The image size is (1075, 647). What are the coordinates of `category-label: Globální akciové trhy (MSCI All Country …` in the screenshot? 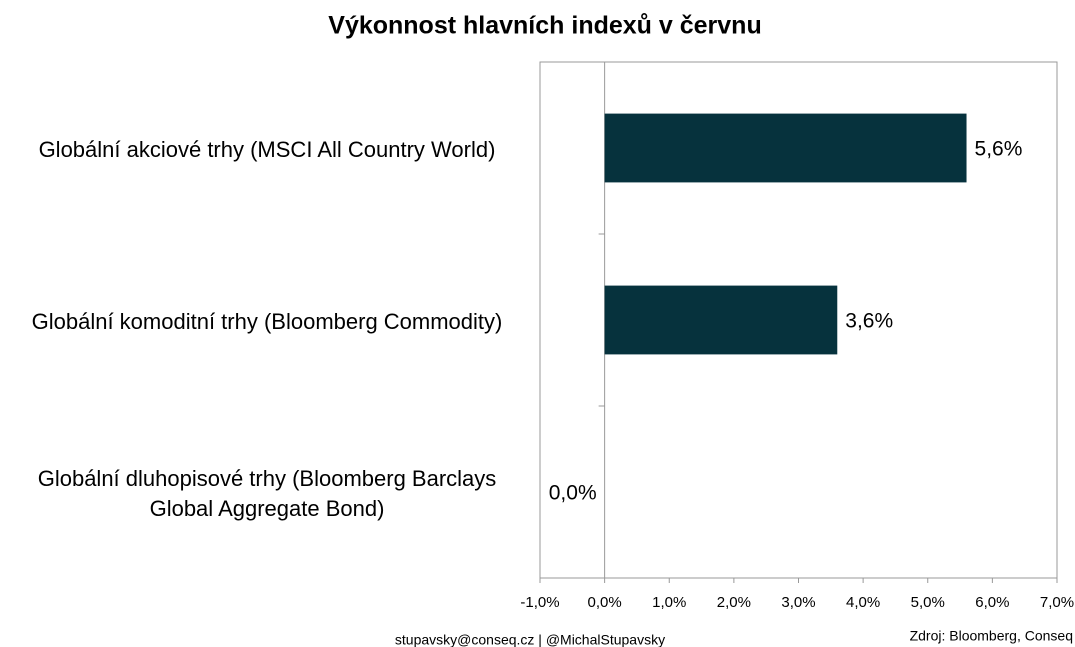 It's located at (267, 149).